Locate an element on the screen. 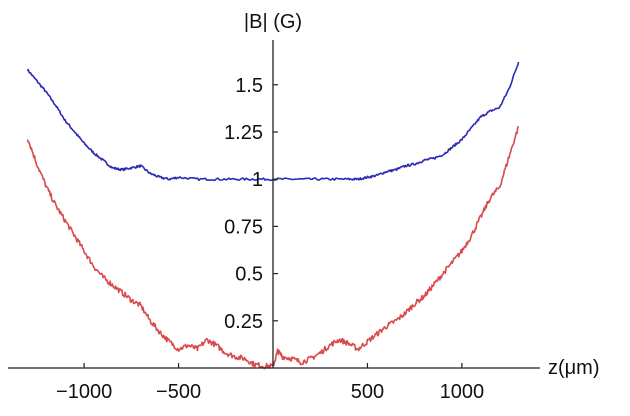 The image size is (630, 416). y-tick-label: 0.25 is located at coordinates (243, 322).